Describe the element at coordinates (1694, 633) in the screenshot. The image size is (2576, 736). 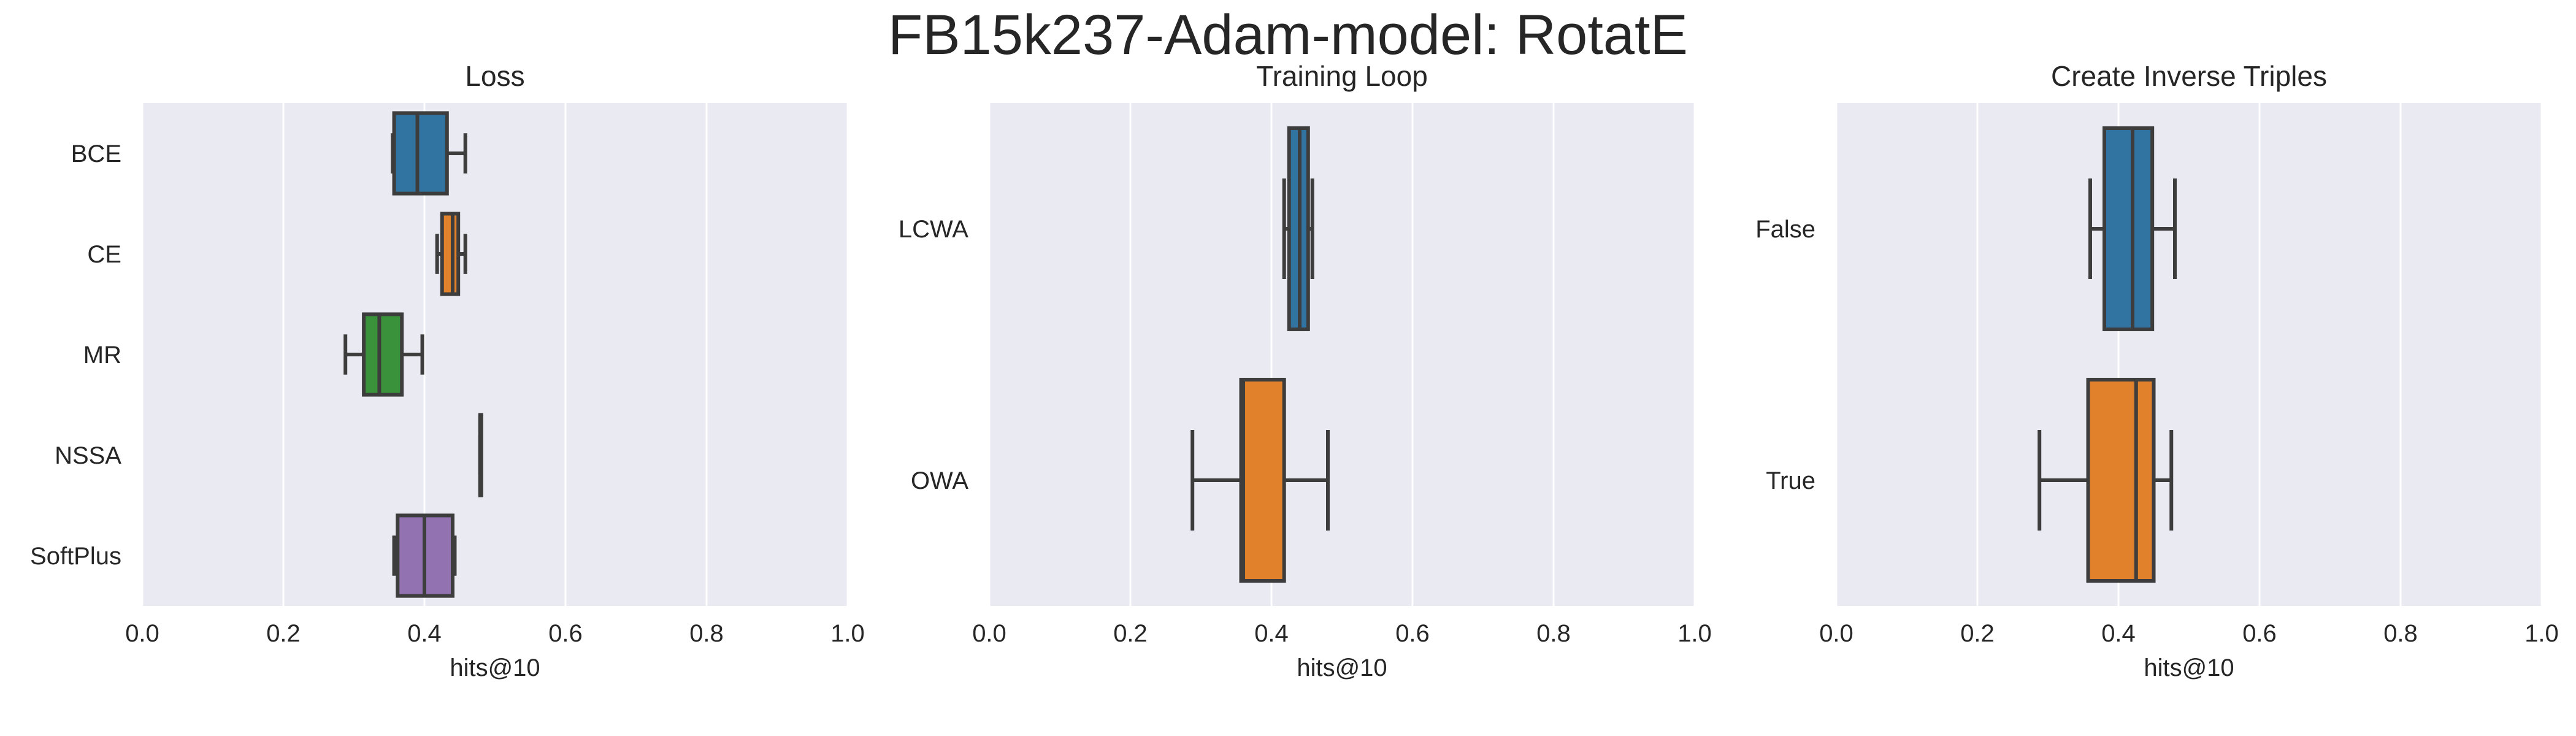
I see `panel2-x-tick-label-5: 1.0` at that location.